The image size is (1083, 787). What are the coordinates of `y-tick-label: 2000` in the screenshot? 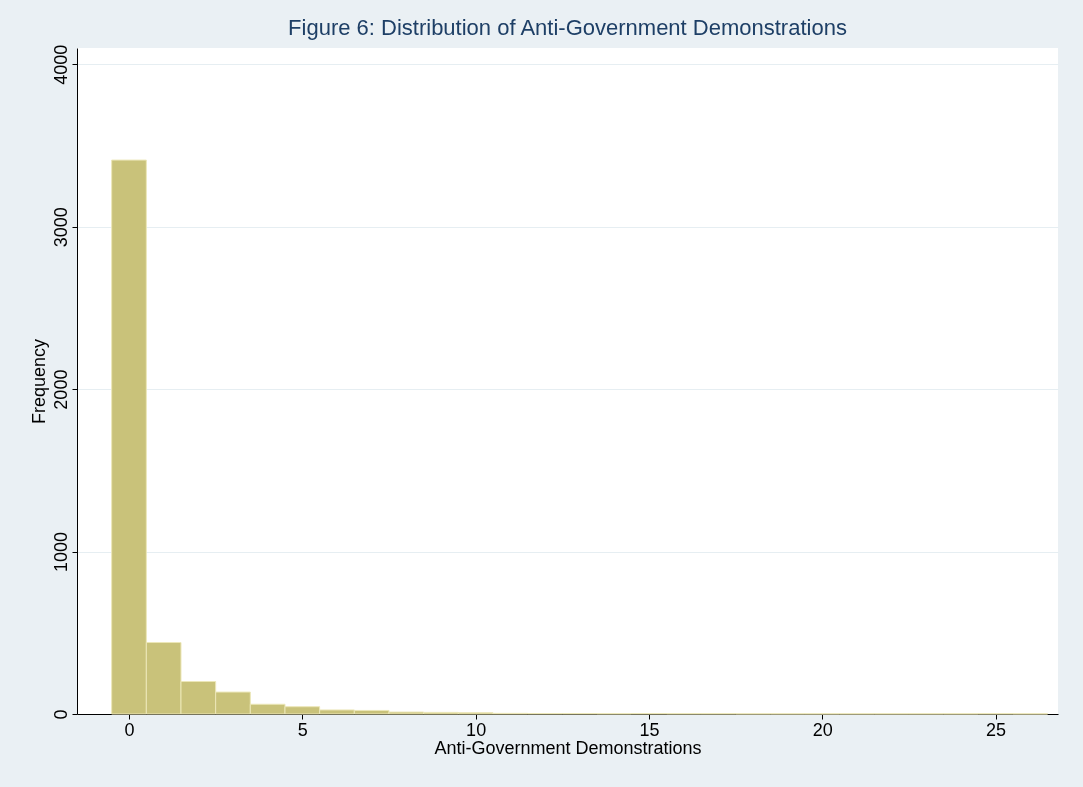 It's located at (60, 389).